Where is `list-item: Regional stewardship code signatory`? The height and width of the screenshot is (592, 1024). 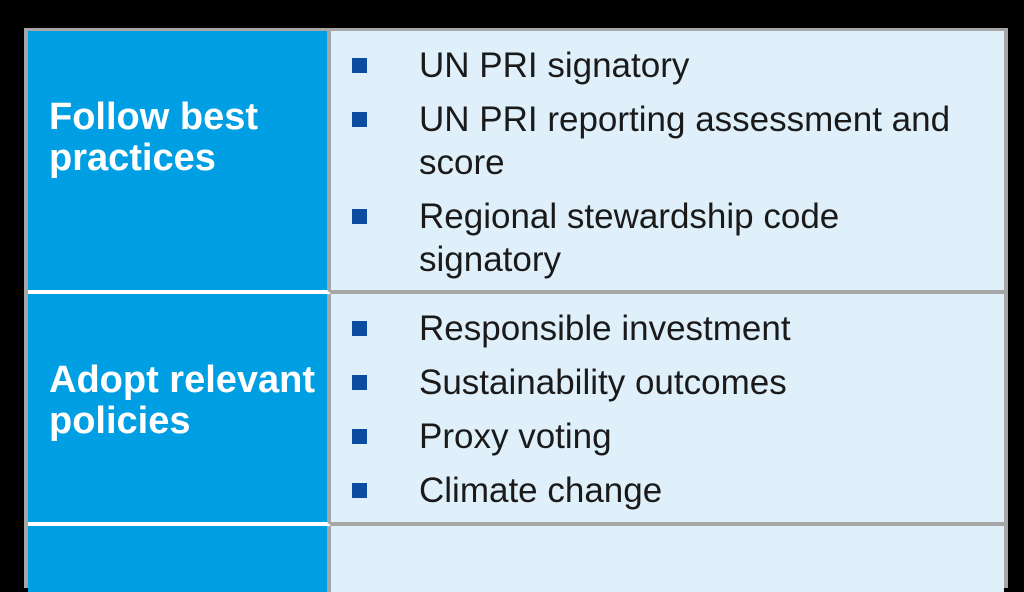
list-item: Regional stewardship code signatory is located at coordinates (662, 238).